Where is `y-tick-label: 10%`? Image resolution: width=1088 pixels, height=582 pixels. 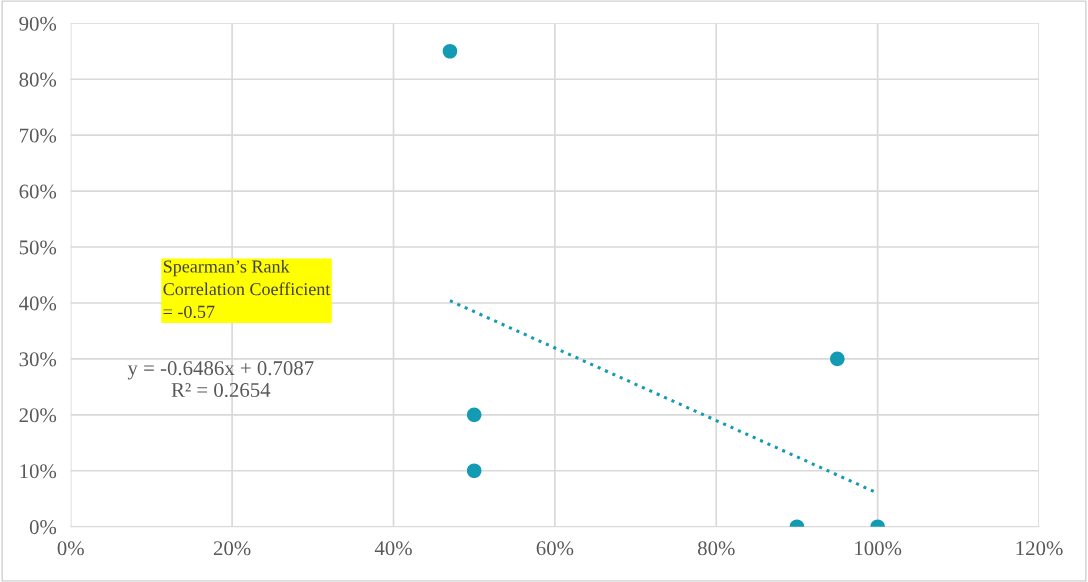 y-tick-label: 10% is located at coordinates (38, 471).